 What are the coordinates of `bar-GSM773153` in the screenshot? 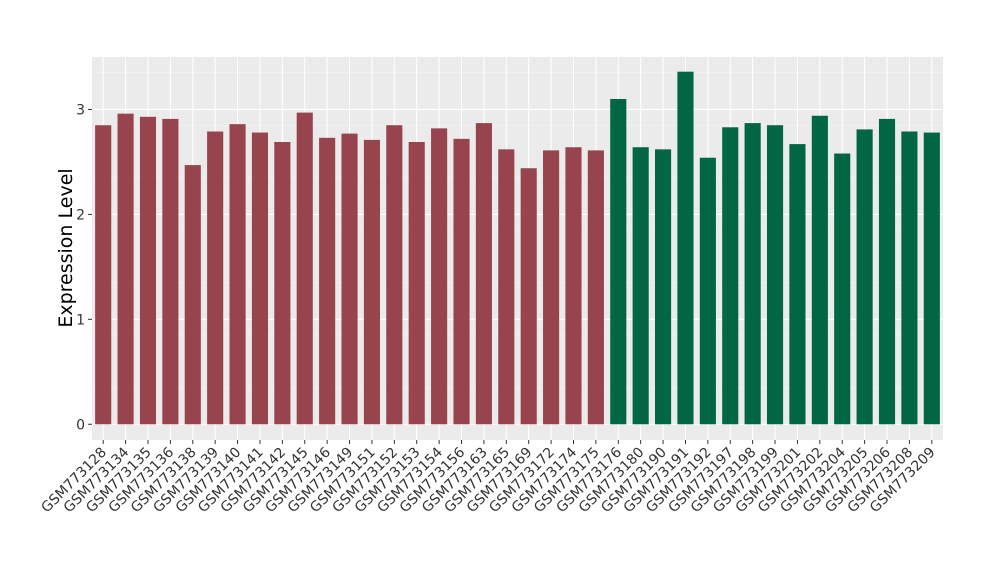 It's located at (416, 283).